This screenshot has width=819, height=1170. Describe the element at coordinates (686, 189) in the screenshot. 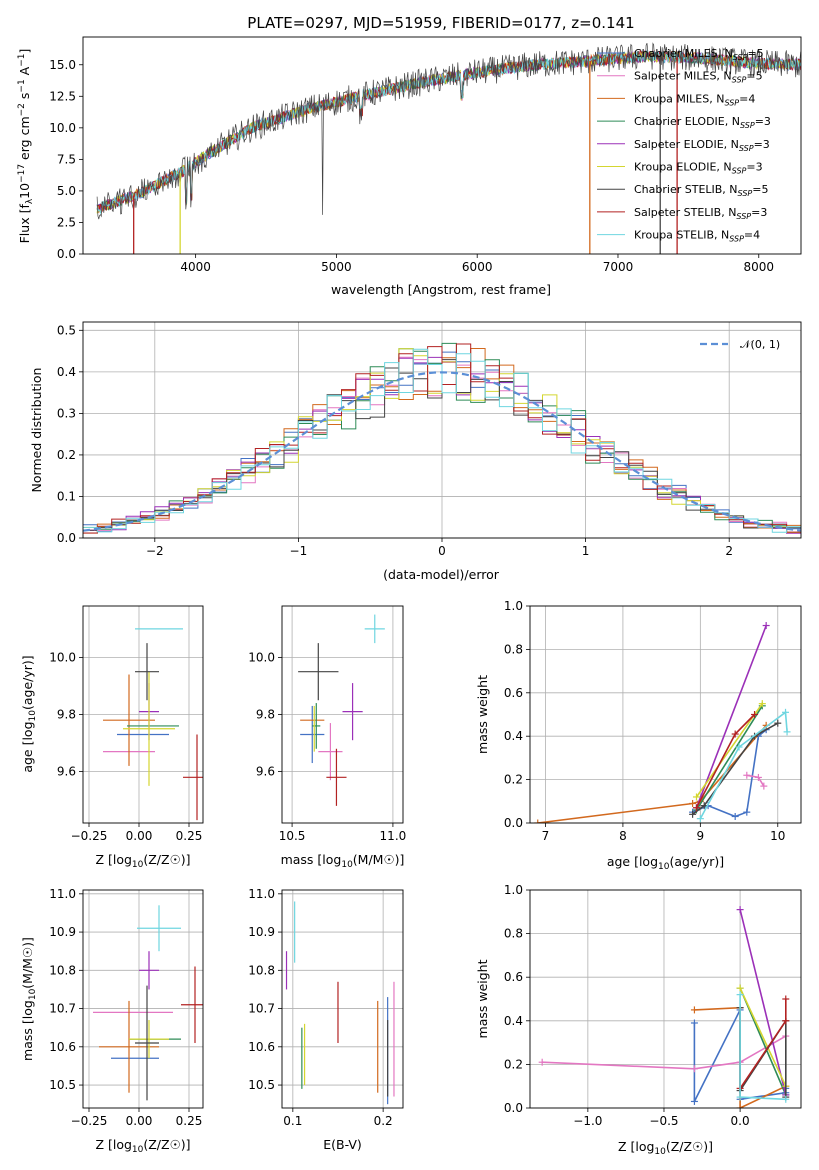

I see `legend-label: Chabrier STELIB, N` at that location.